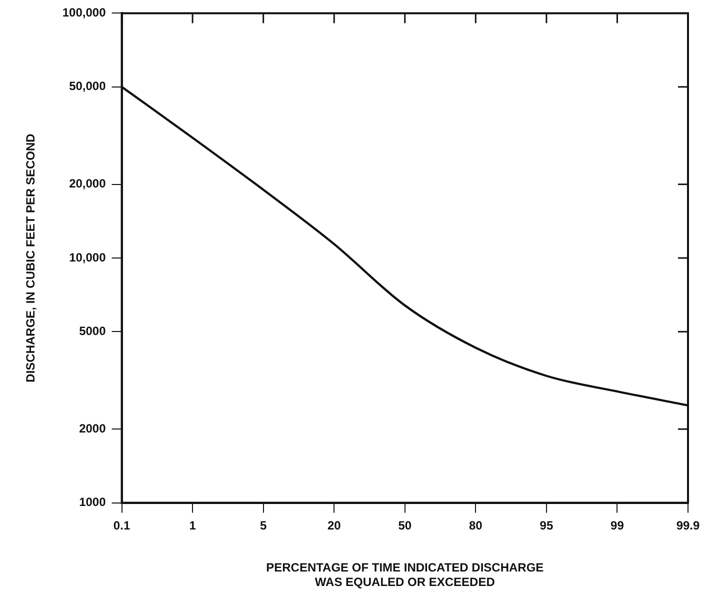  Describe the element at coordinates (92, 331) in the screenshot. I see `y-tick-label: 5000` at that location.